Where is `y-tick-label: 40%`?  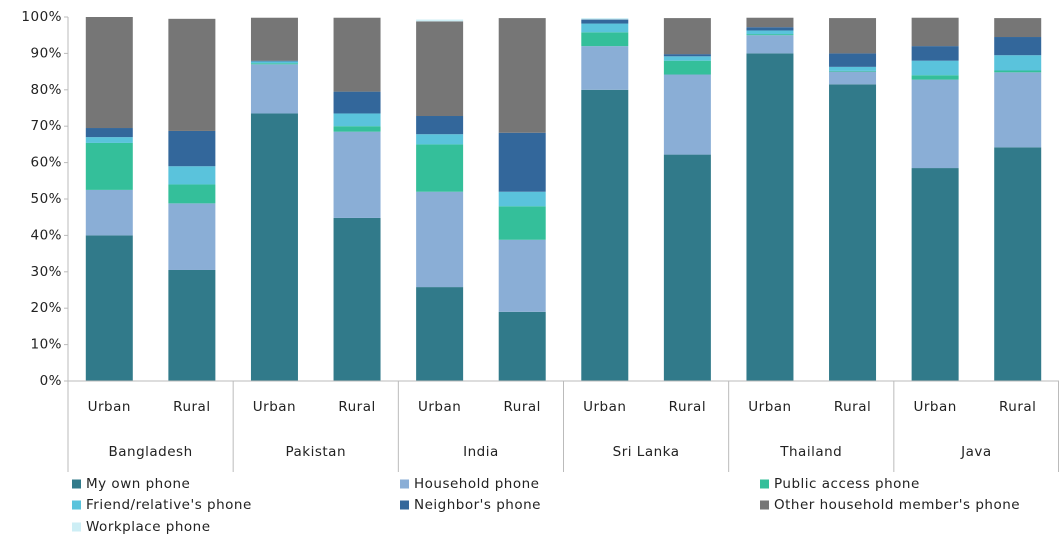 y-tick-label: 40% is located at coordinates (46, 235).